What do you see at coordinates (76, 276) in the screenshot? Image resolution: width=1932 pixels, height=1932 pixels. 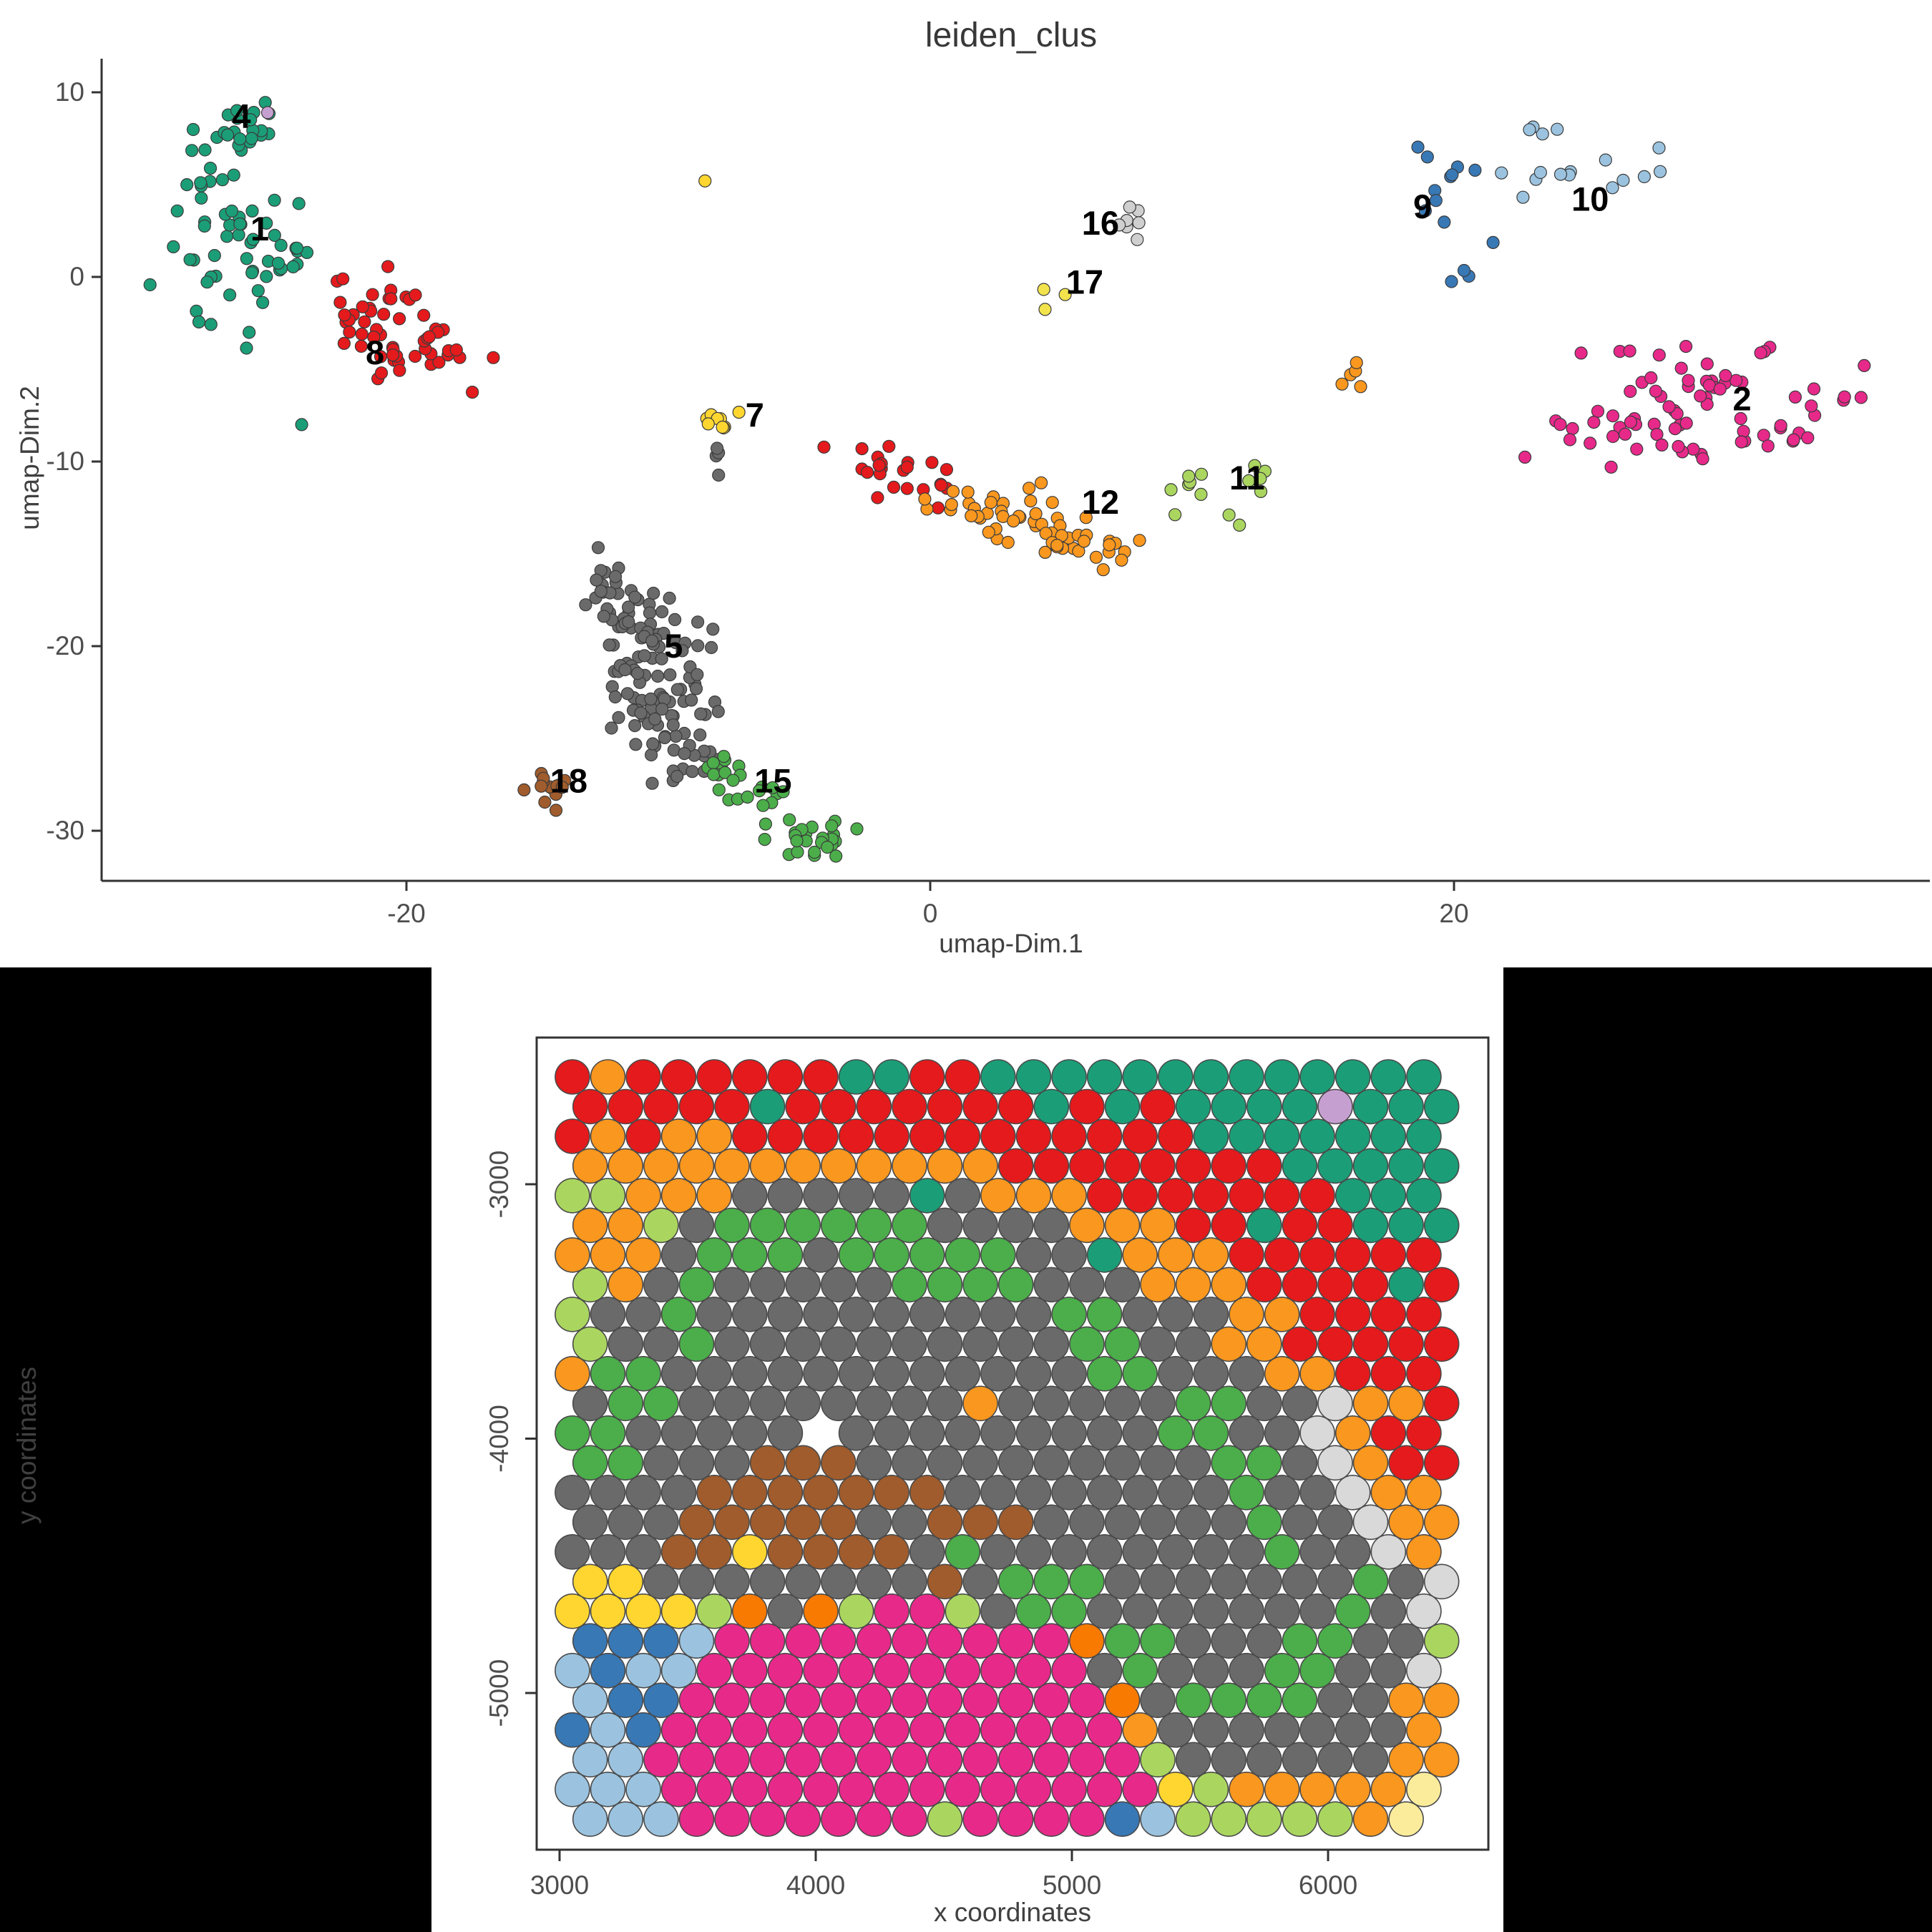 I see `umap-y-tick-label: 0` at bounding box center [76, 276].